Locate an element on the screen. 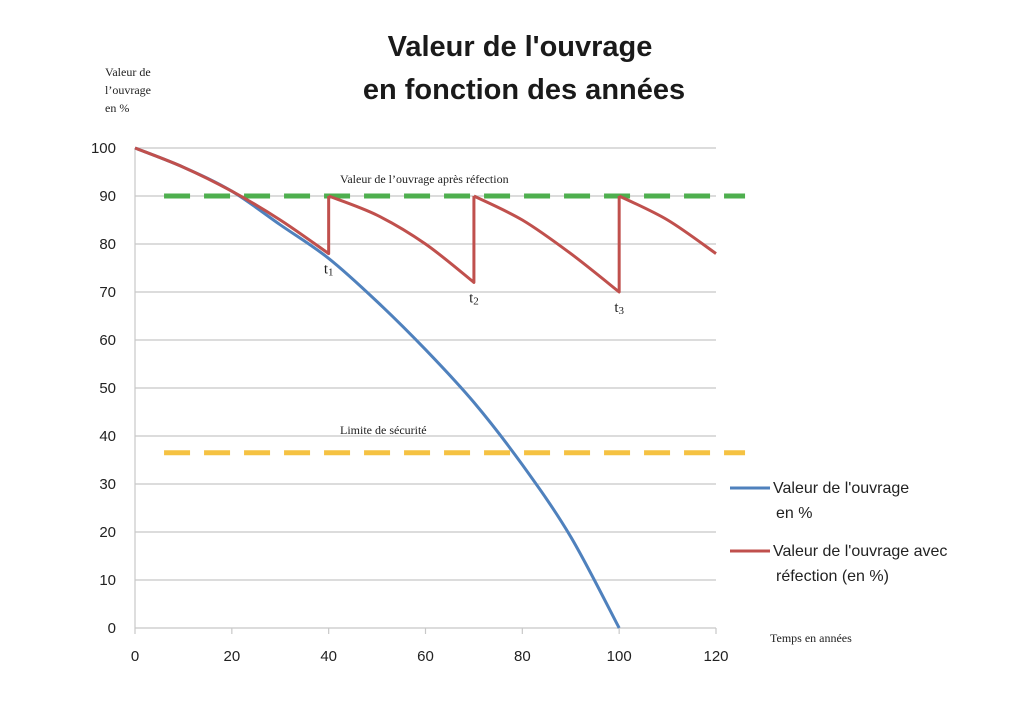 Image resolution: width=1024 pixels, height=705 pixels. chart-title-line2: en fonction des années is located at coordinates (524, 90).